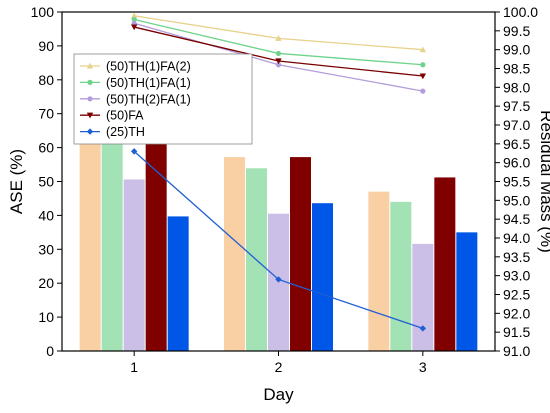  Describe the element at coordinates (516, 351) in the screenshot. I see `y2-tick-label: 91.0` at that location.